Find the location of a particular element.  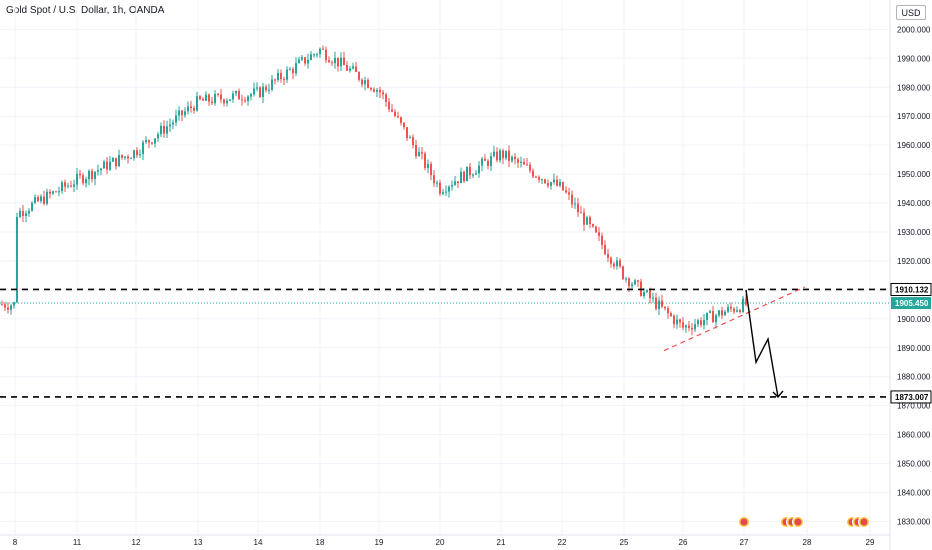

y-tick-label: 1920.000 is located at coordinates (914, 261).